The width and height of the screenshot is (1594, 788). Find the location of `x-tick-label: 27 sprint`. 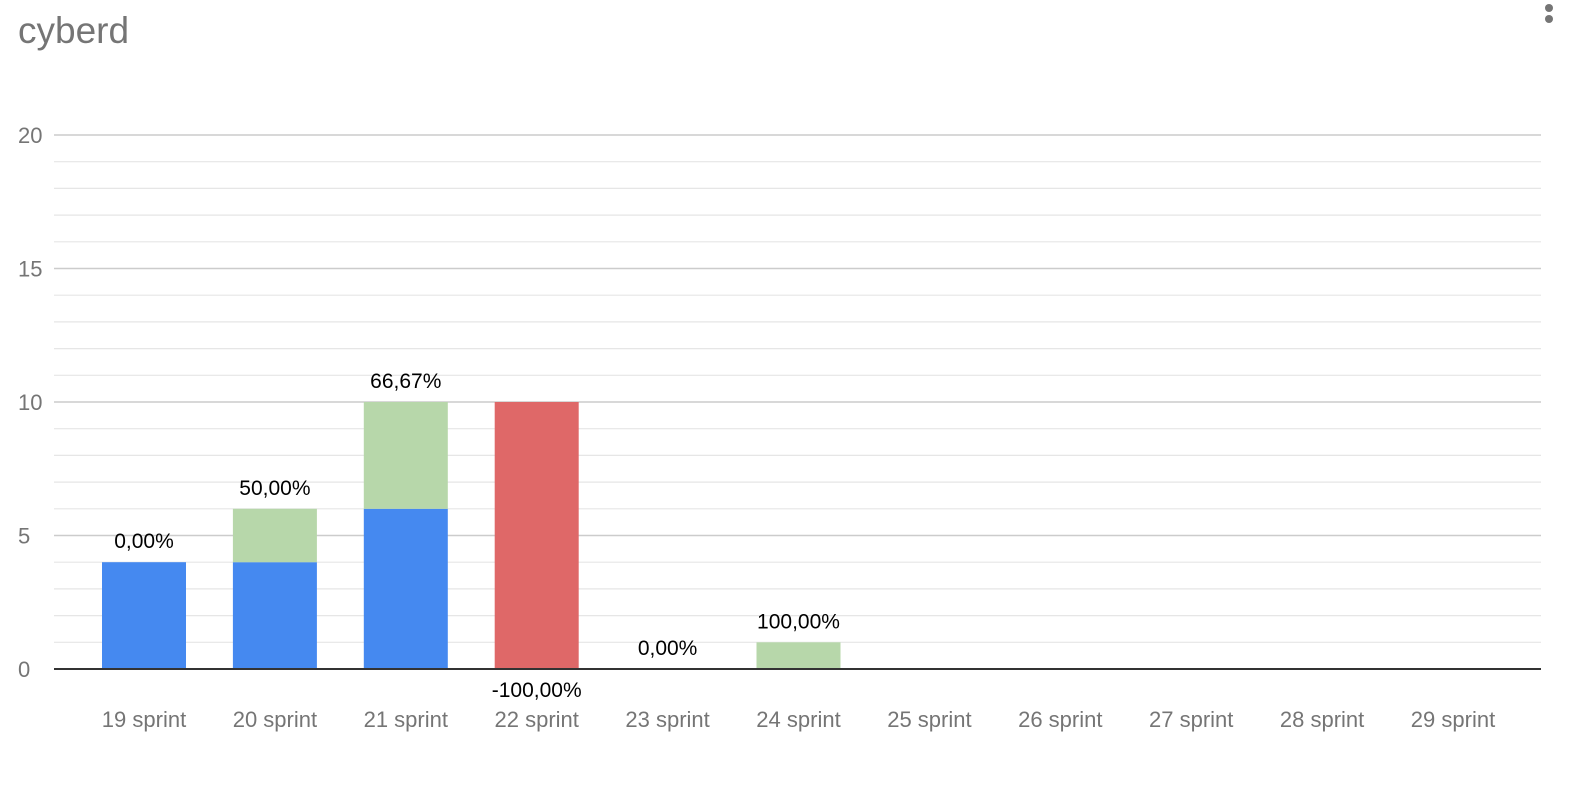

x-tick-label: 27 sprint is located at coordinates (1191, 719).